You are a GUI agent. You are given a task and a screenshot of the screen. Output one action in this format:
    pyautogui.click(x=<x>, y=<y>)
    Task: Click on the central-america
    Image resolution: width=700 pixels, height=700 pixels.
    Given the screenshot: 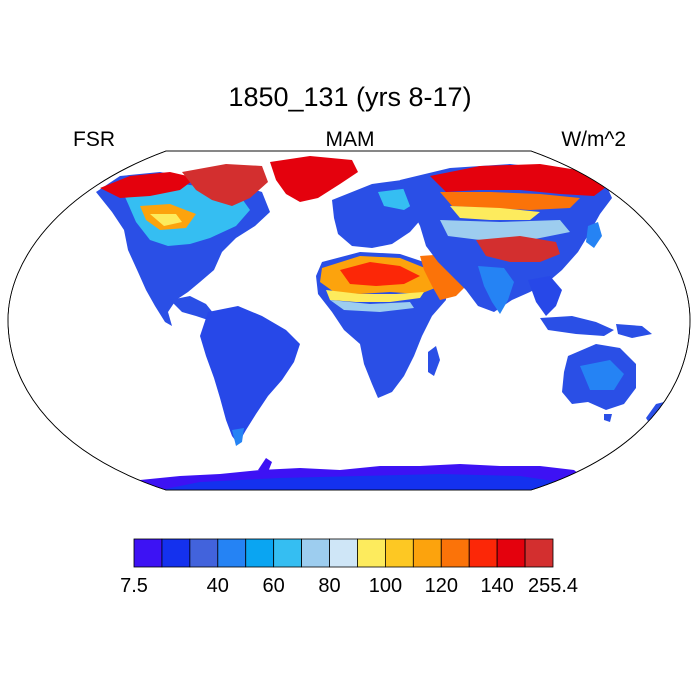 What is the action you would take?
    pyautogui.click(x=192, y=308)
    